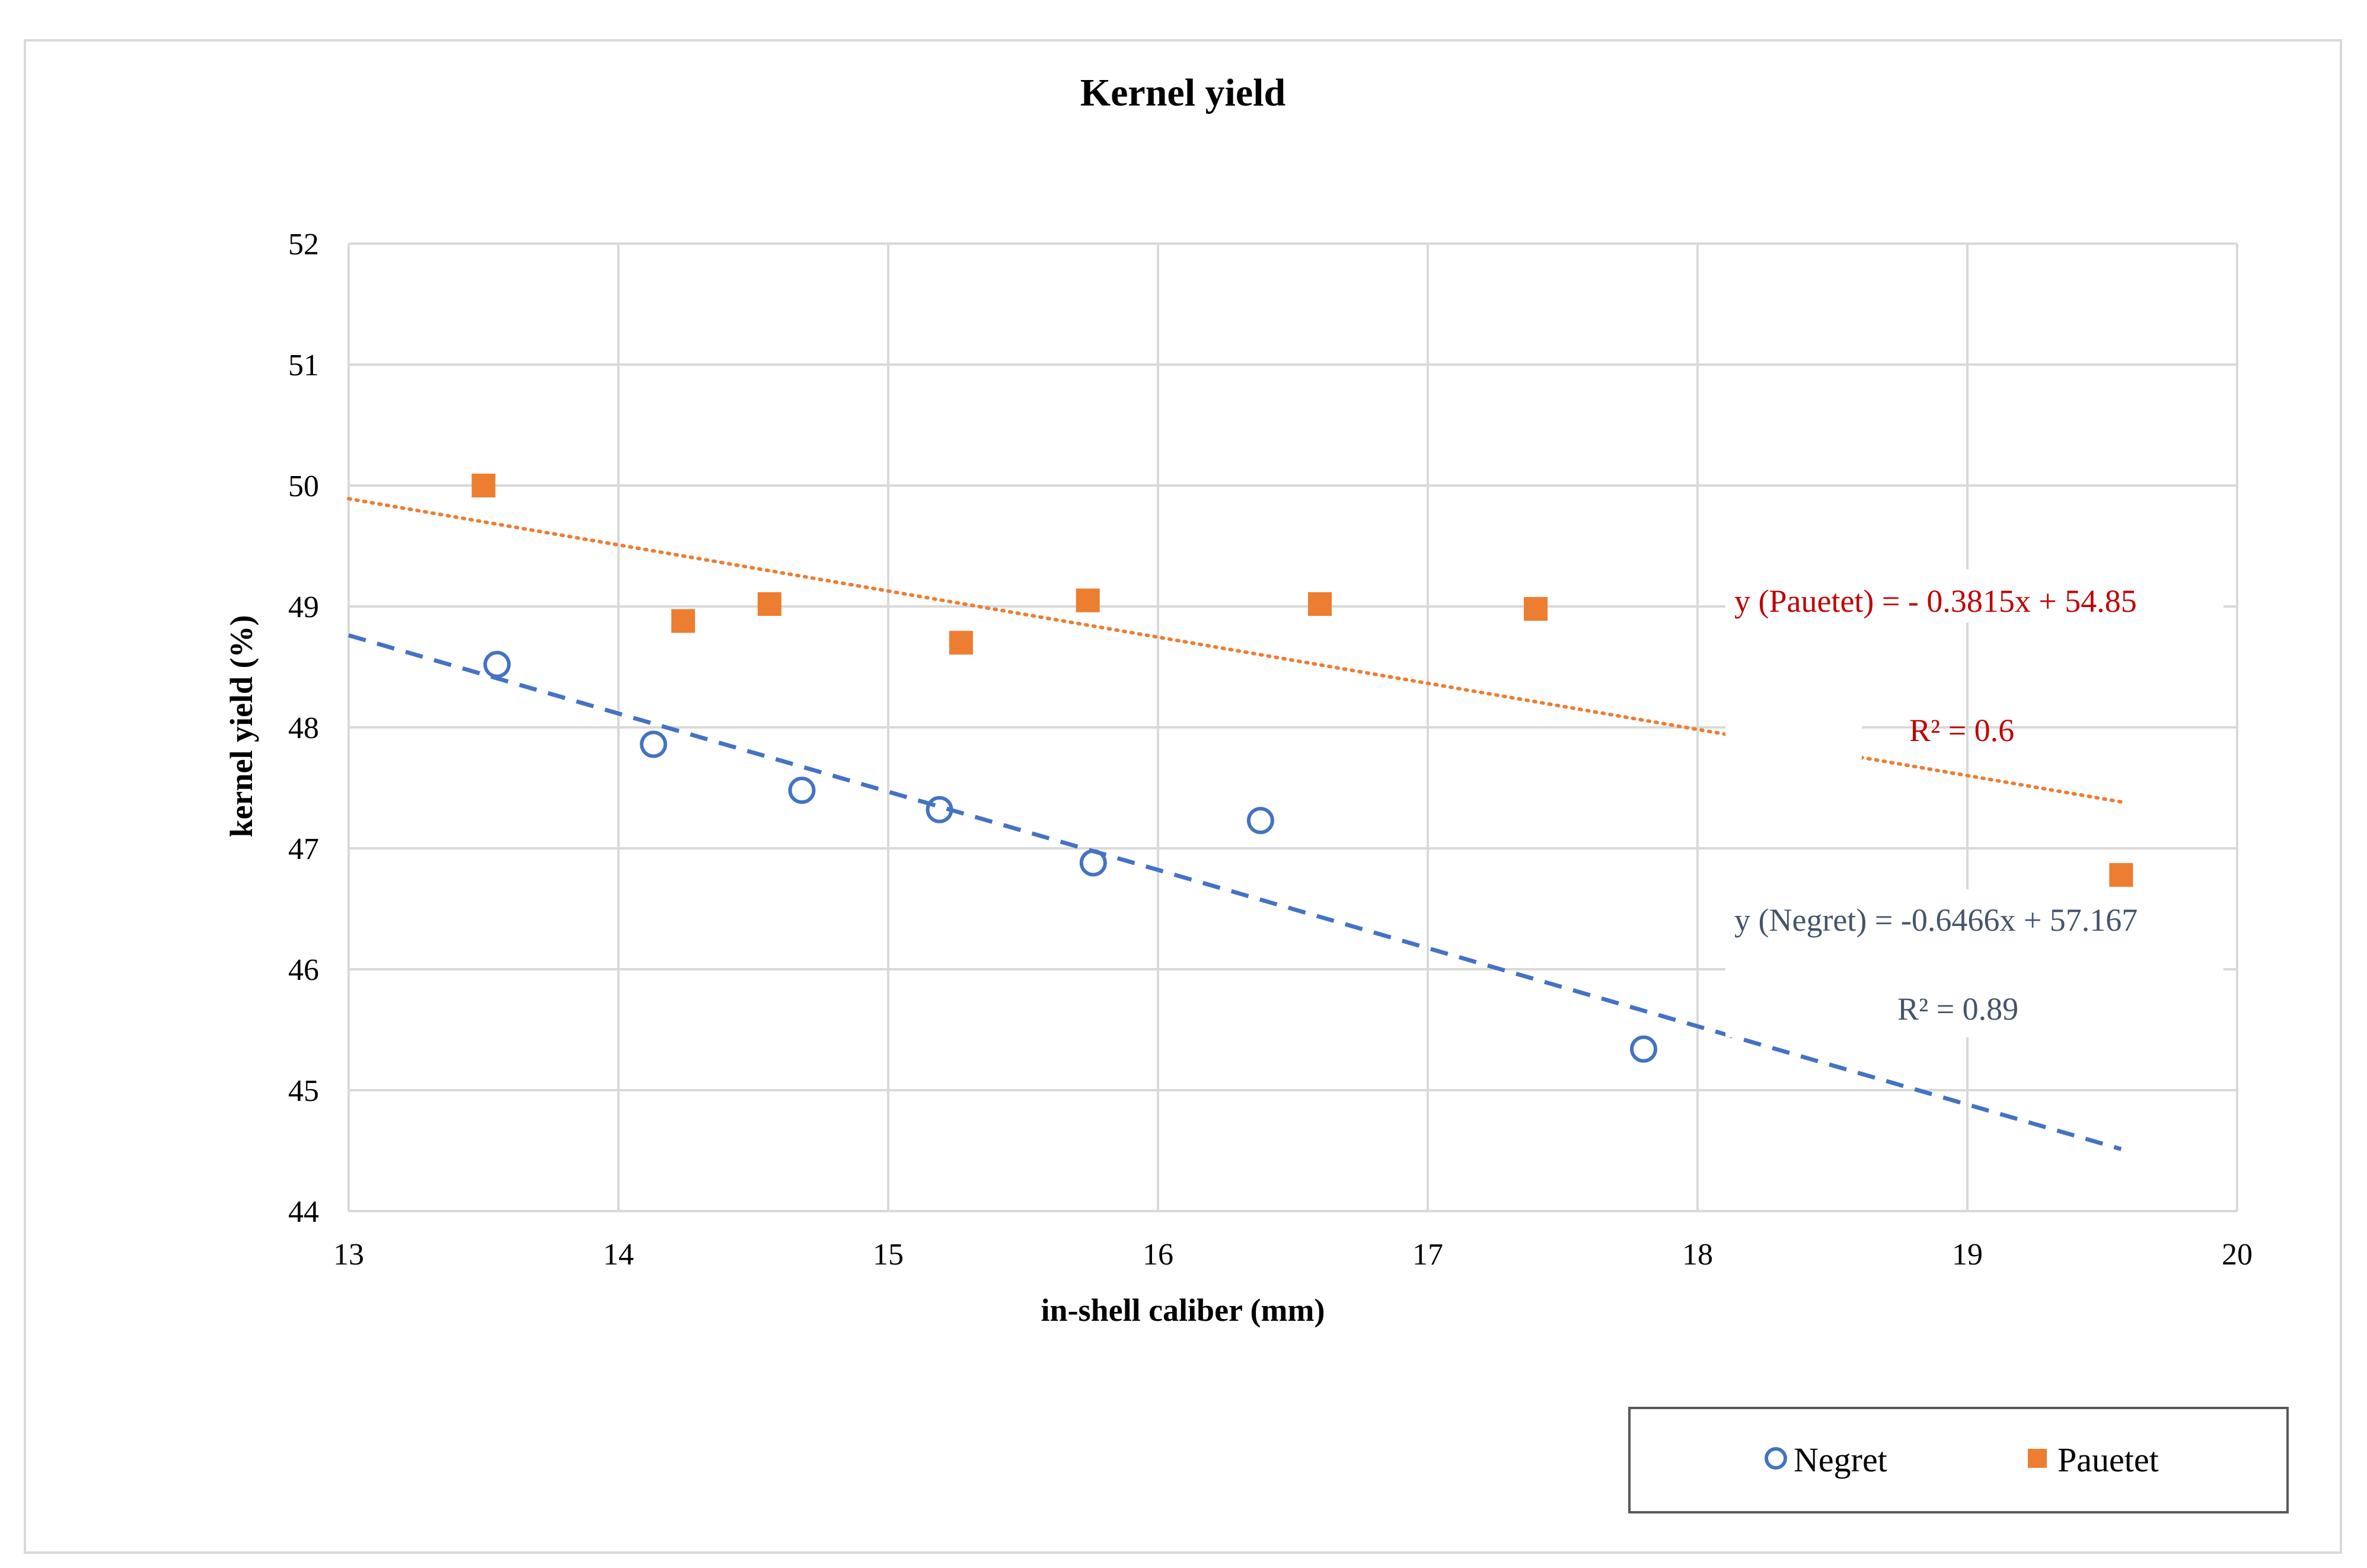 This screenshot has height=1568, width=2367. I want to click on pauetet-equation-background, so click(1974, 595).